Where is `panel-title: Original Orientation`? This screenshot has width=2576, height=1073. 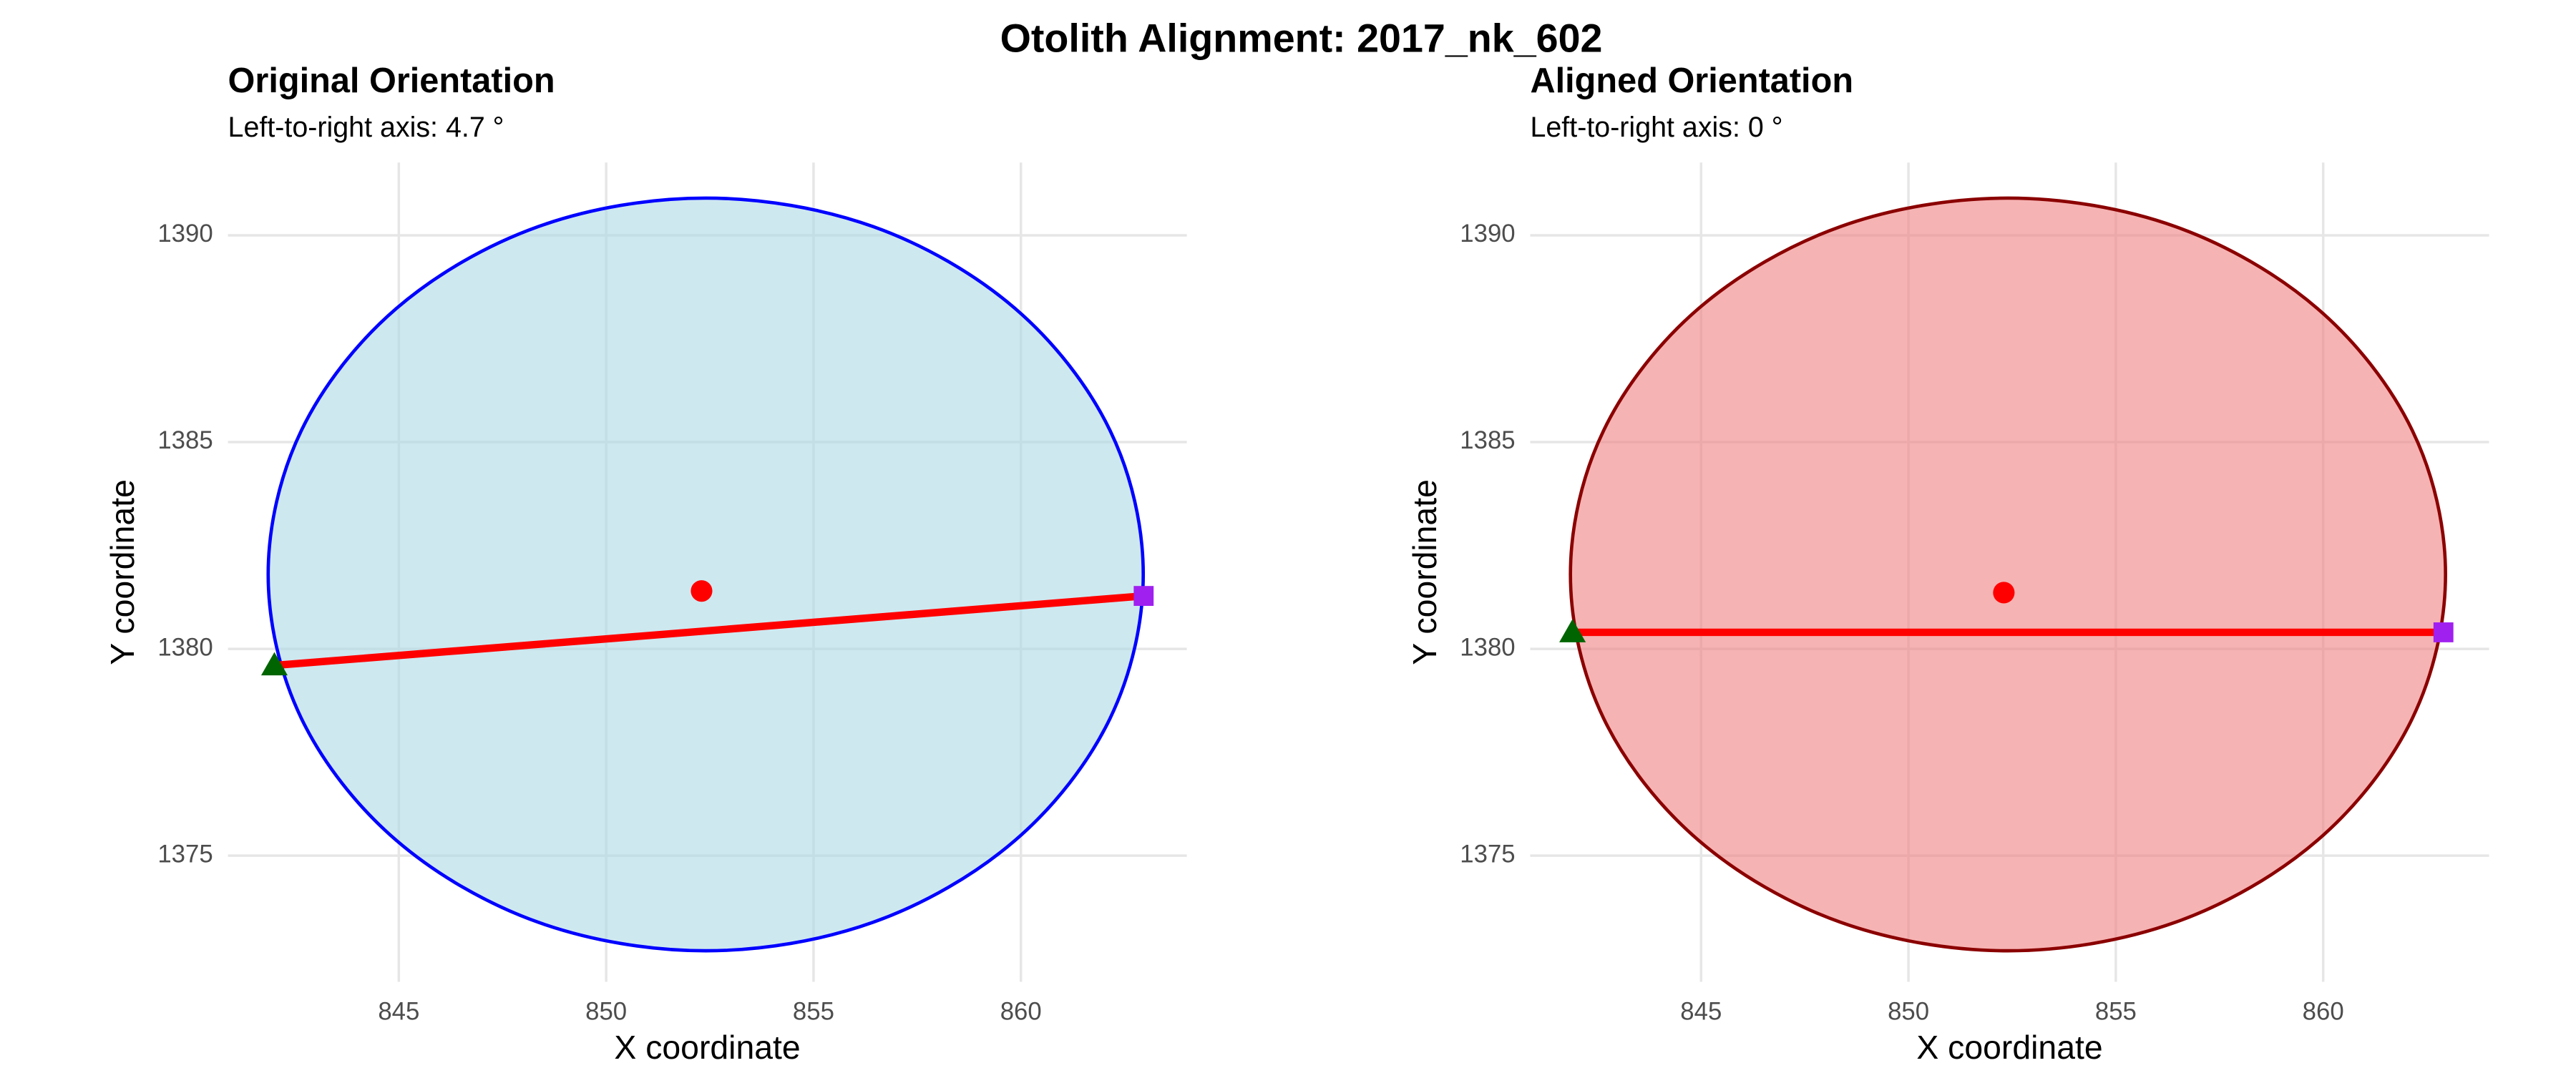
panel-title: Original Orientation is located at coordinates (391, 81).